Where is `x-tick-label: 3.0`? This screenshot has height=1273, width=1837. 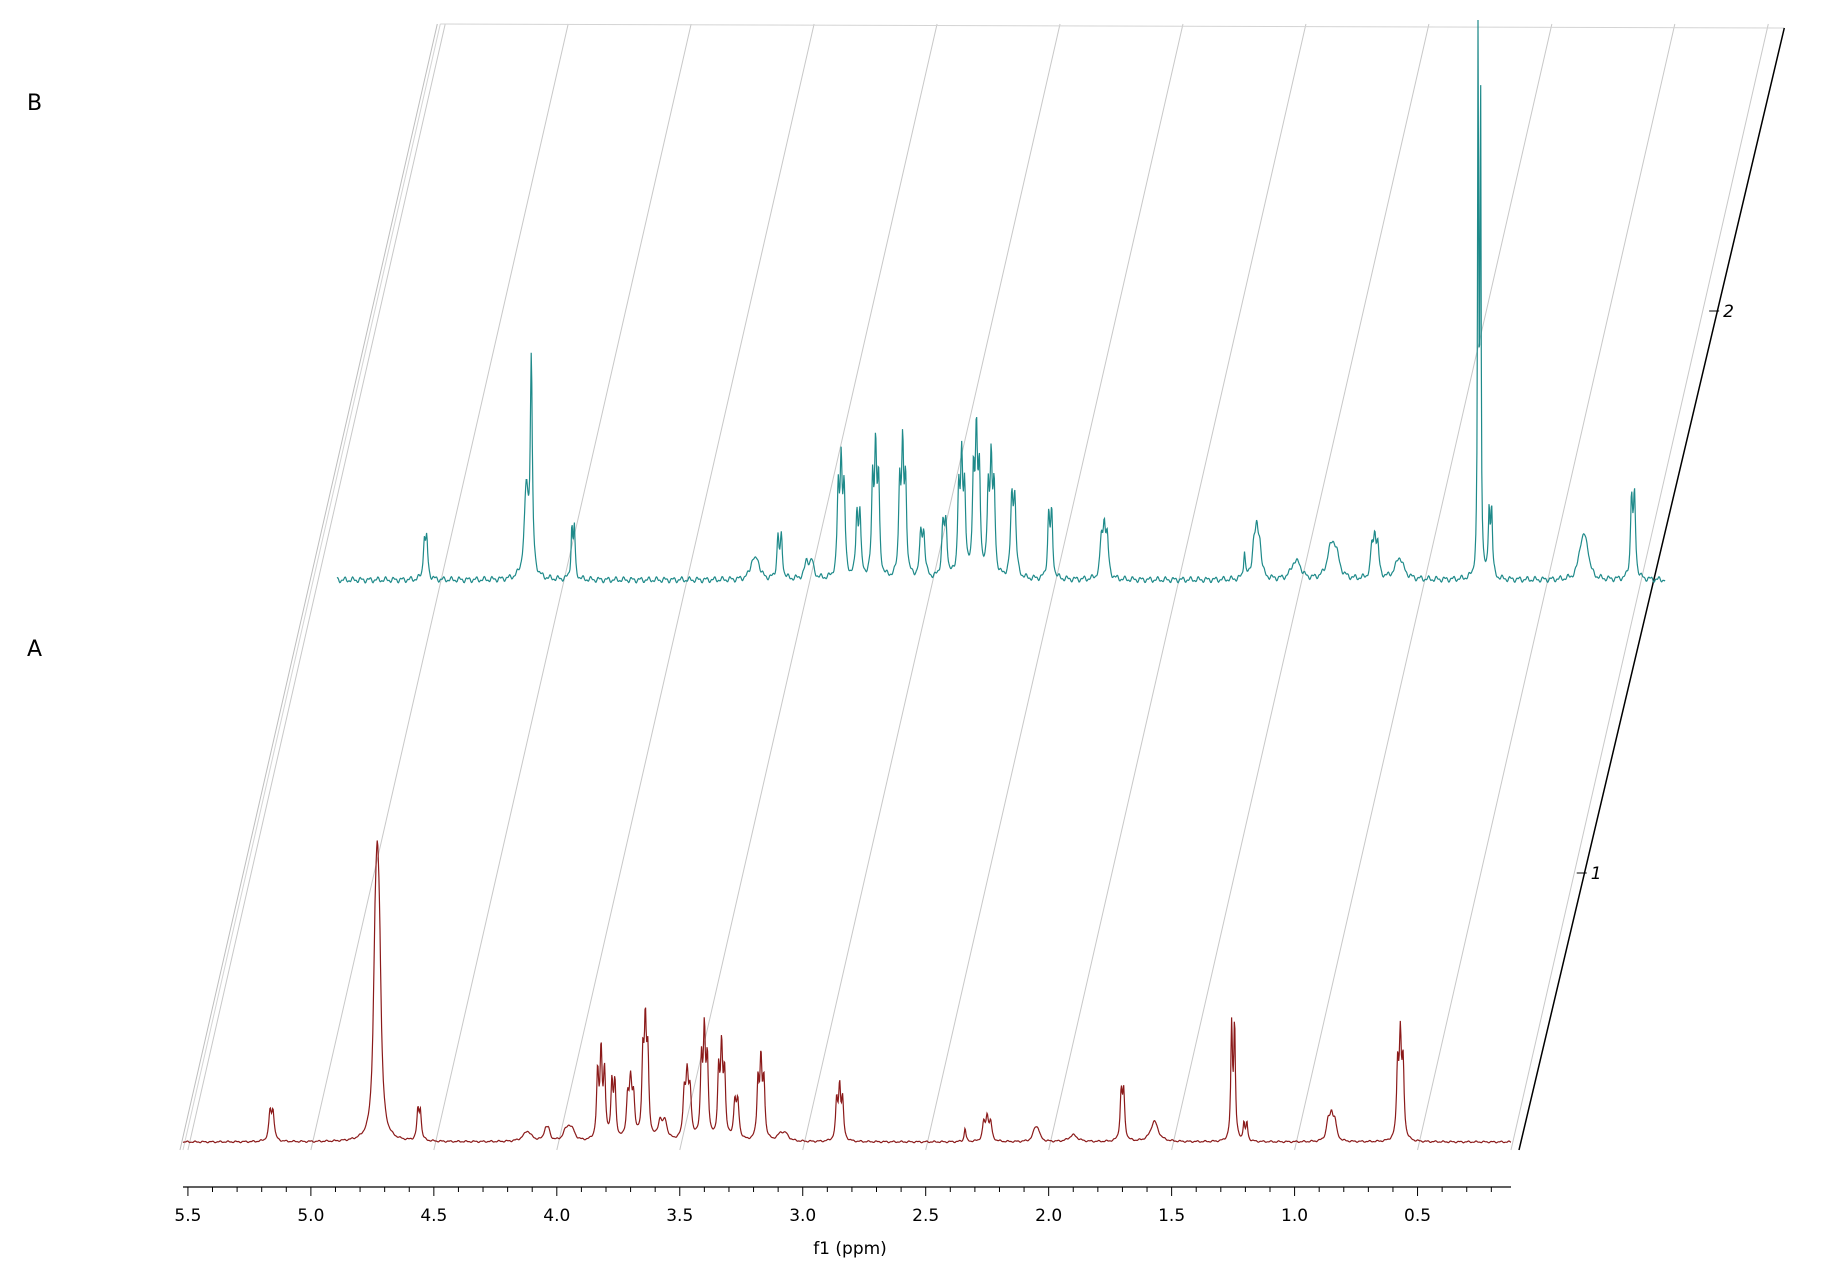
x-tick-label: 3.0 is located at coordinates (802, 1216).